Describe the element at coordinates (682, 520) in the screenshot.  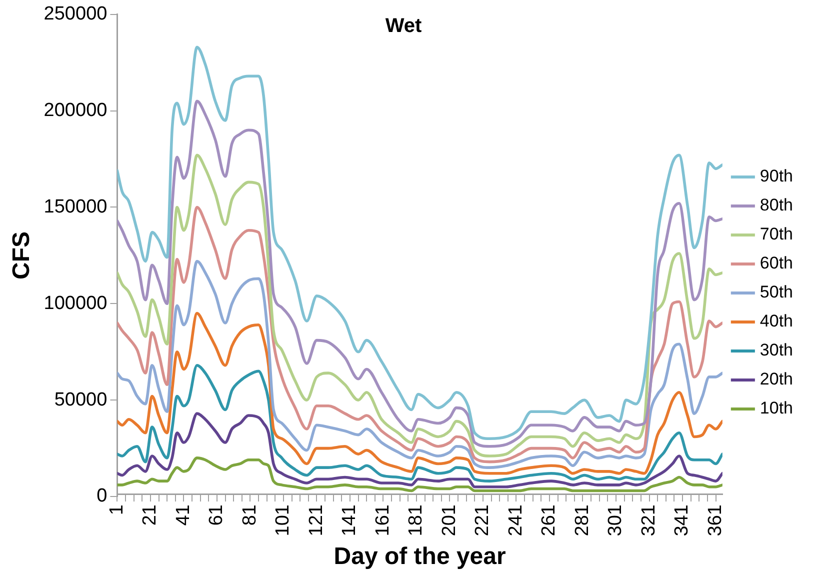
I see `x-tick-label: 341` at that location.